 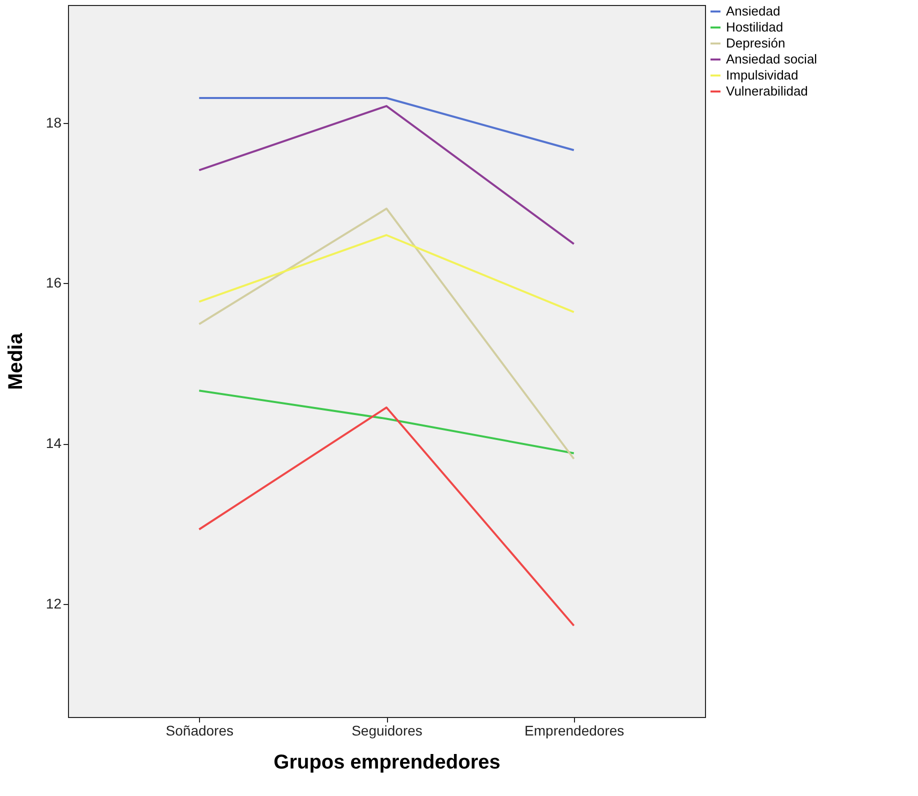 I want to click on y-tick-label: 14, so click(x=54, y=443).